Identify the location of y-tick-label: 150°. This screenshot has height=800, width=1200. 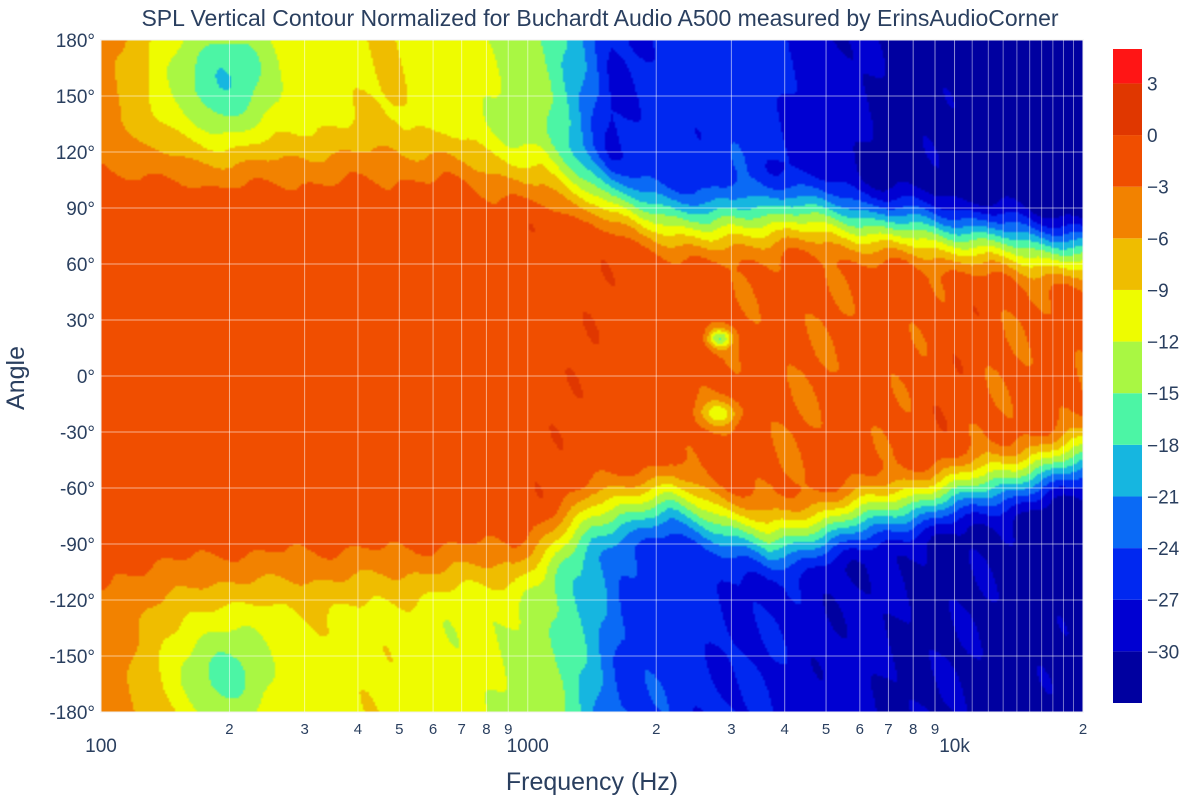
(75, 97).